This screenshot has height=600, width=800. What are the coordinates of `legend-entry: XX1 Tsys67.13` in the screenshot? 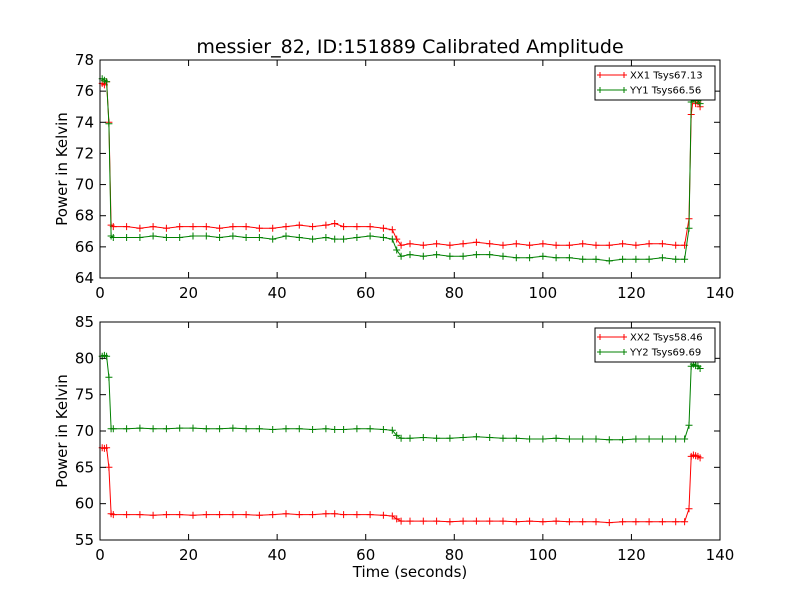 It's located at (650, 76).